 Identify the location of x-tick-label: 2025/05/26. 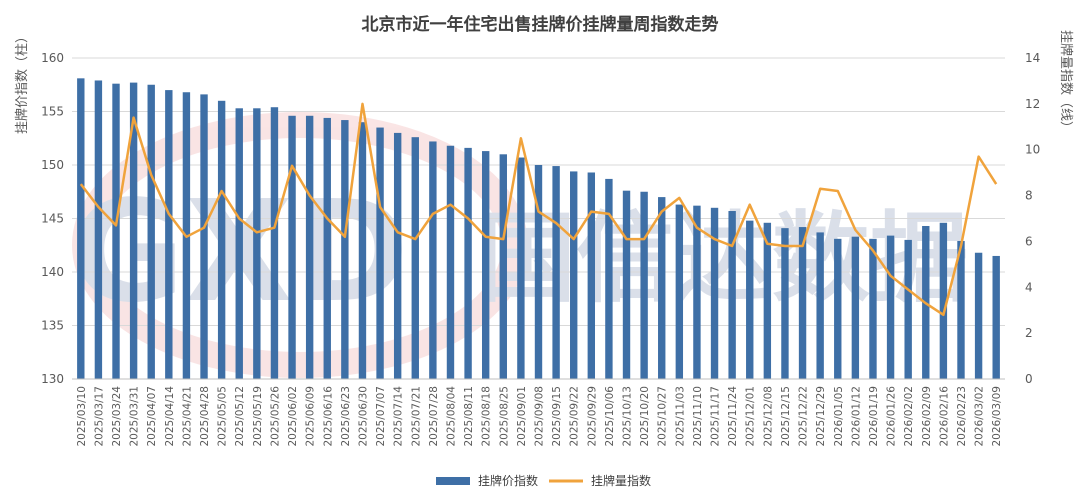
(275, 416).